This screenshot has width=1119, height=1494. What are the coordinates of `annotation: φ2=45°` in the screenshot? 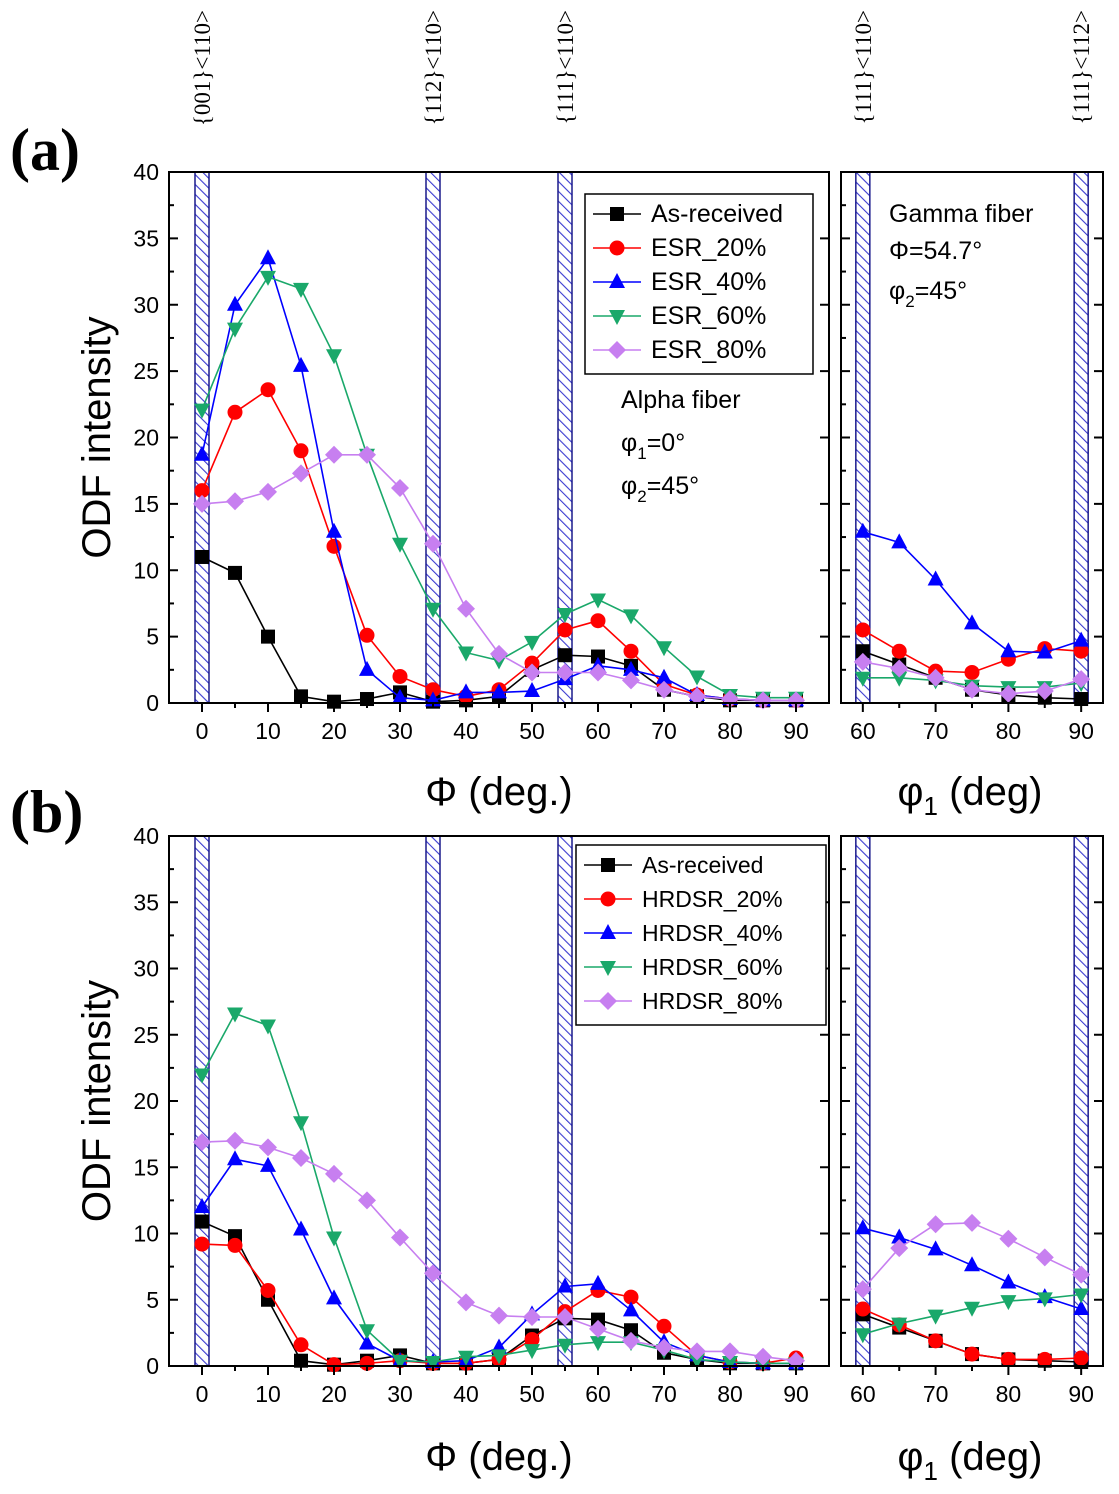 It's located at (928, 294).